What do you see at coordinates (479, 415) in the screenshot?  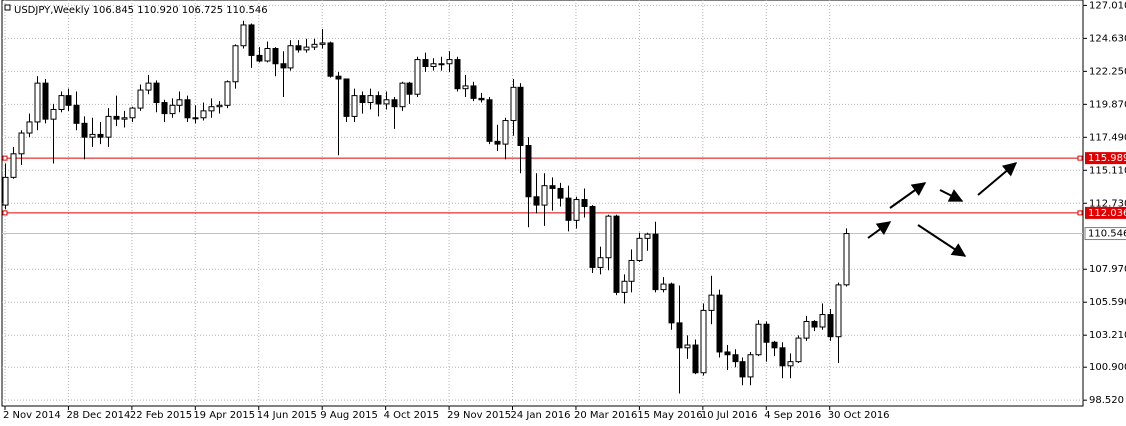 I see `x-tick-label: 29 Nov 2015` at bounding box center [479, 415].